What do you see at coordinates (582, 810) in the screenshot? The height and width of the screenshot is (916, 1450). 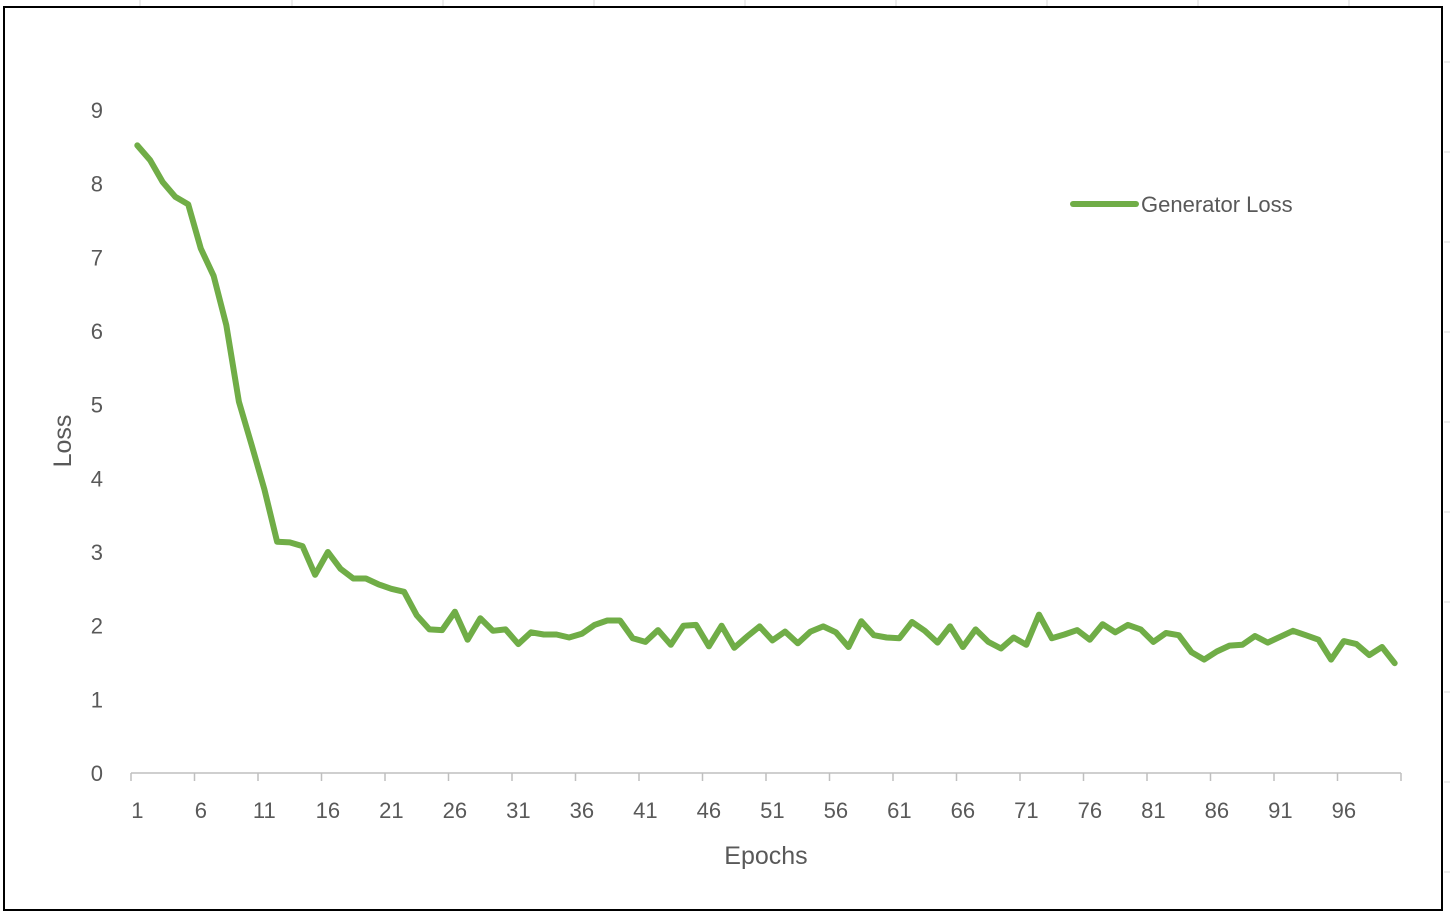 I see `x-tick-label-36: 36` at bounding box center [582, 810].